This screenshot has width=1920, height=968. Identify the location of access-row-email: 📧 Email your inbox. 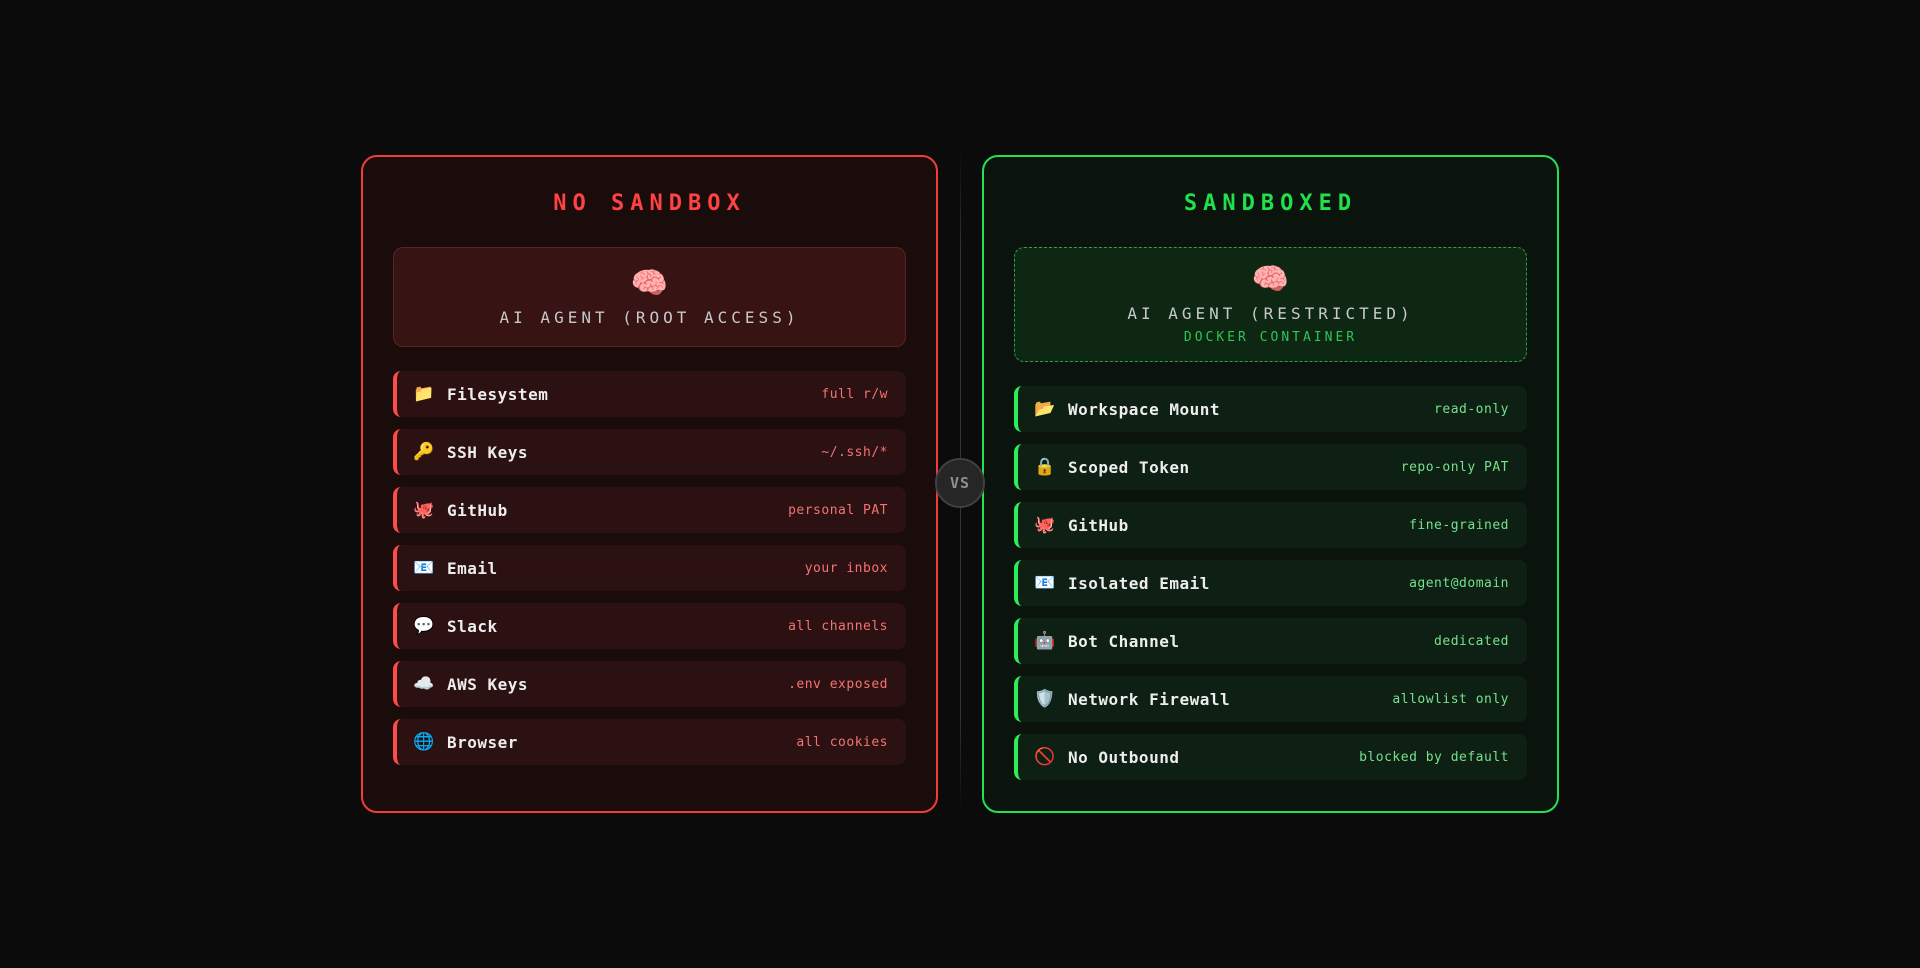
(649, 568).